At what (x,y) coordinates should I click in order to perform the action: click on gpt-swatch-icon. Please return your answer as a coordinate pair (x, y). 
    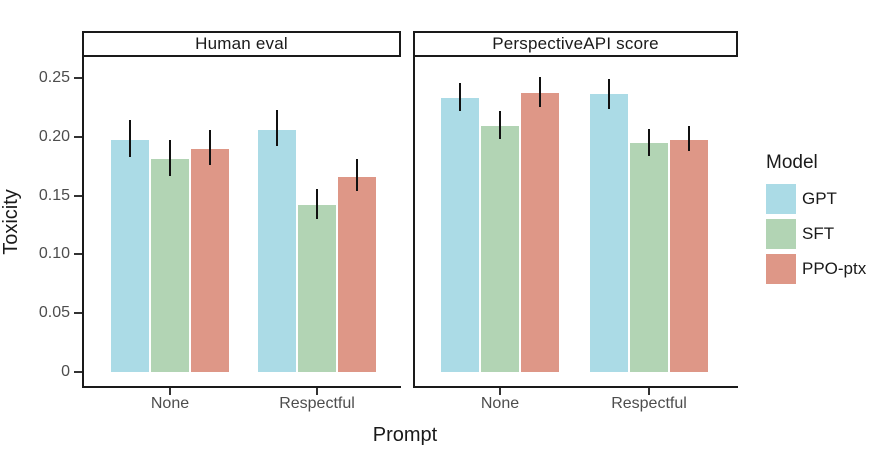
    Looking at the image, I should click on (781, 199).